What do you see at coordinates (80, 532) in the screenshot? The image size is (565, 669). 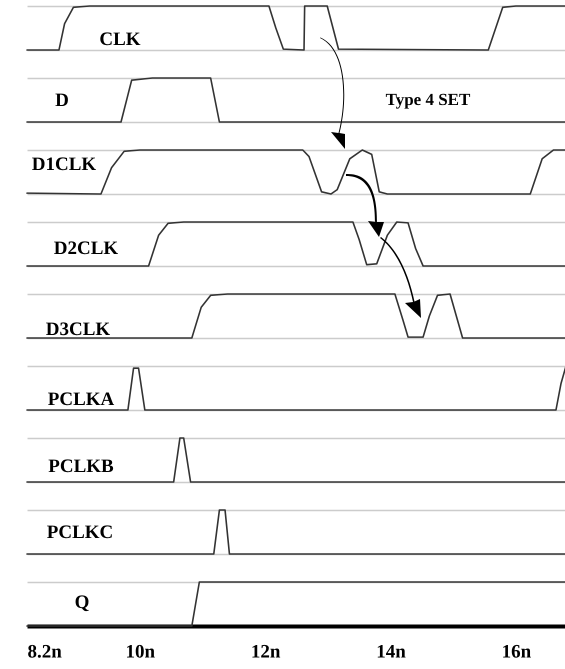 I see `series-label: PCLKC` at bounding box center [80, 532].